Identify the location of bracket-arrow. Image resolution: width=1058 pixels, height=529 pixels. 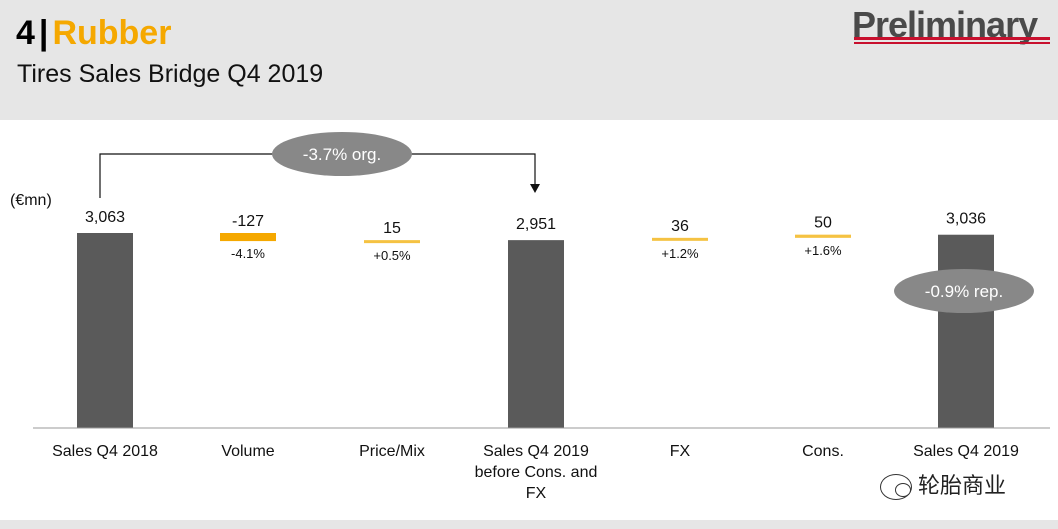
(535, 188).